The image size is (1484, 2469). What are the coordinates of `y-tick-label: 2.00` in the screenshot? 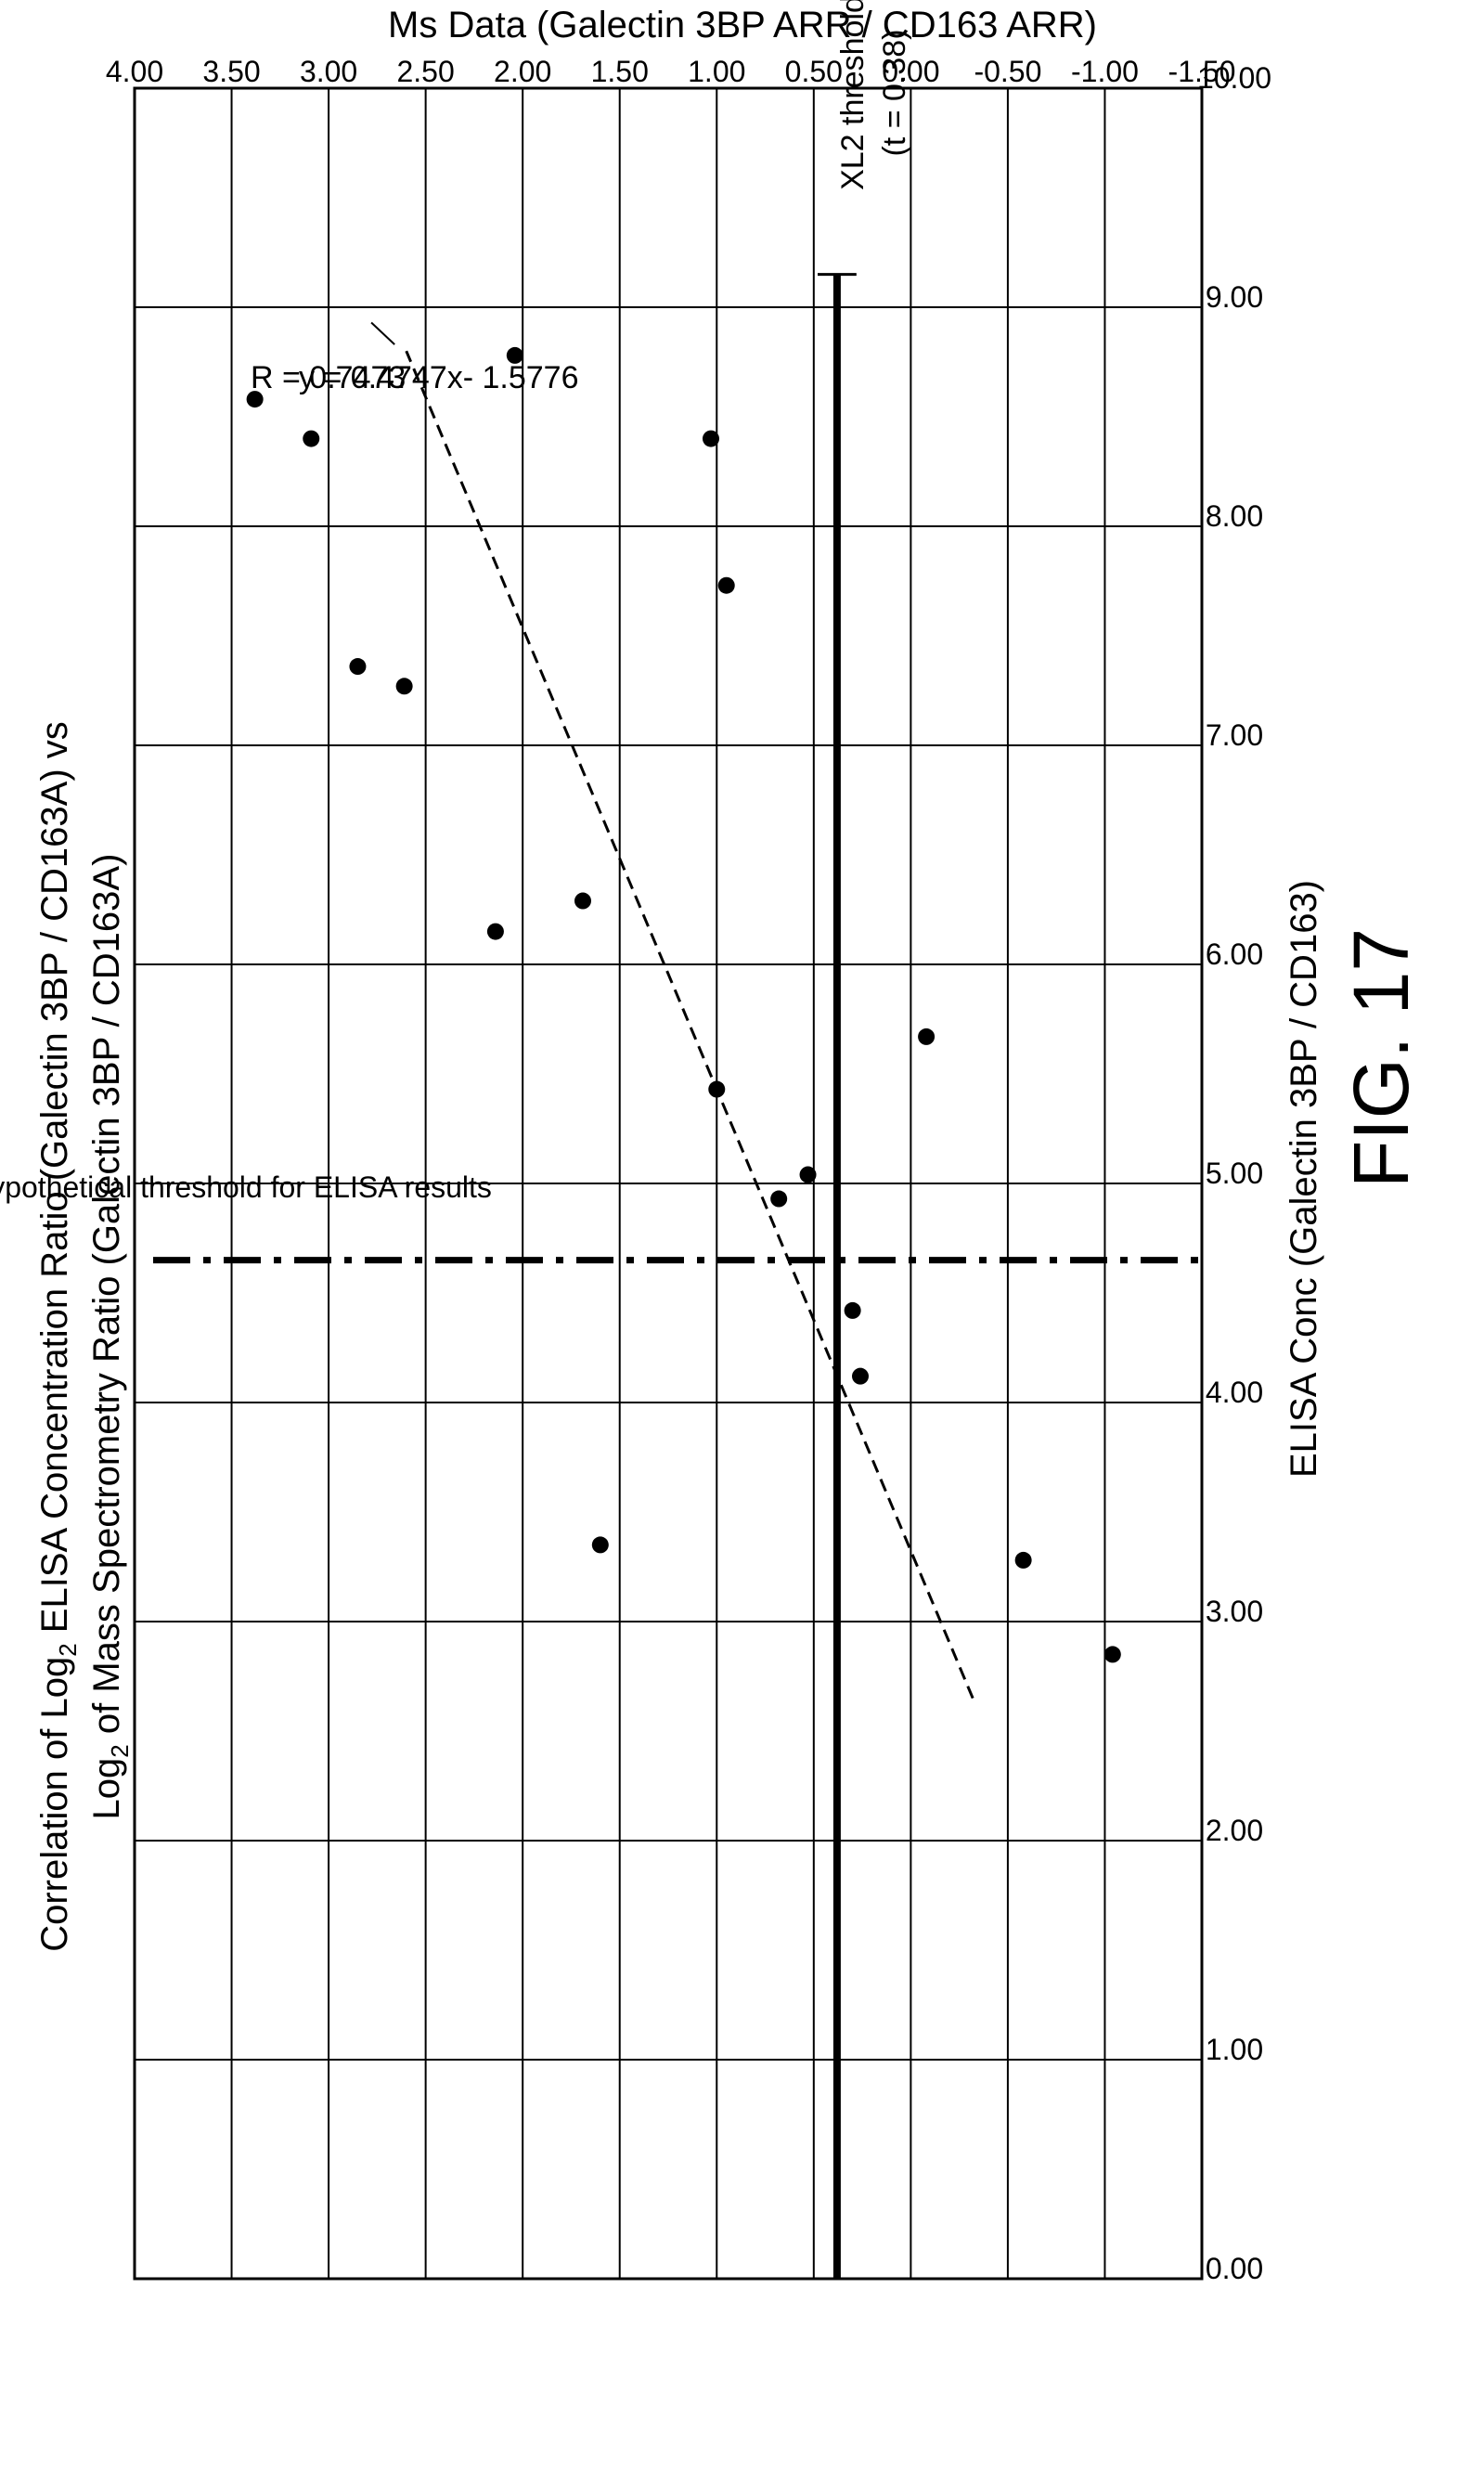 It's located at (522, 71).